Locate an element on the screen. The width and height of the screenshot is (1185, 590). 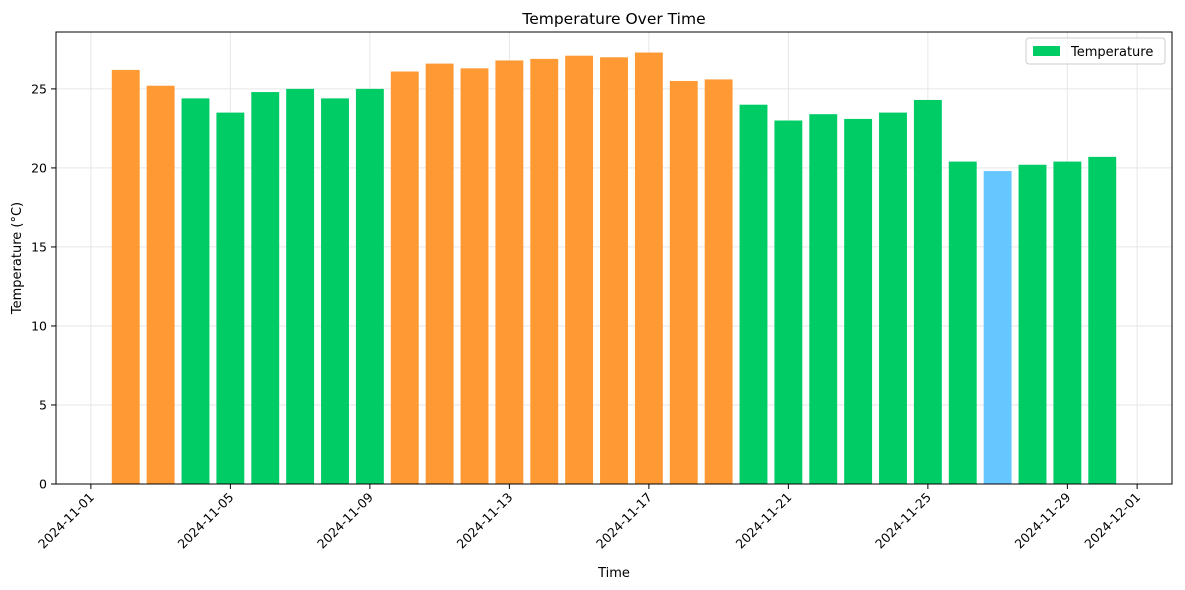
legend: Temperature is located at coordinates (1095, 51).